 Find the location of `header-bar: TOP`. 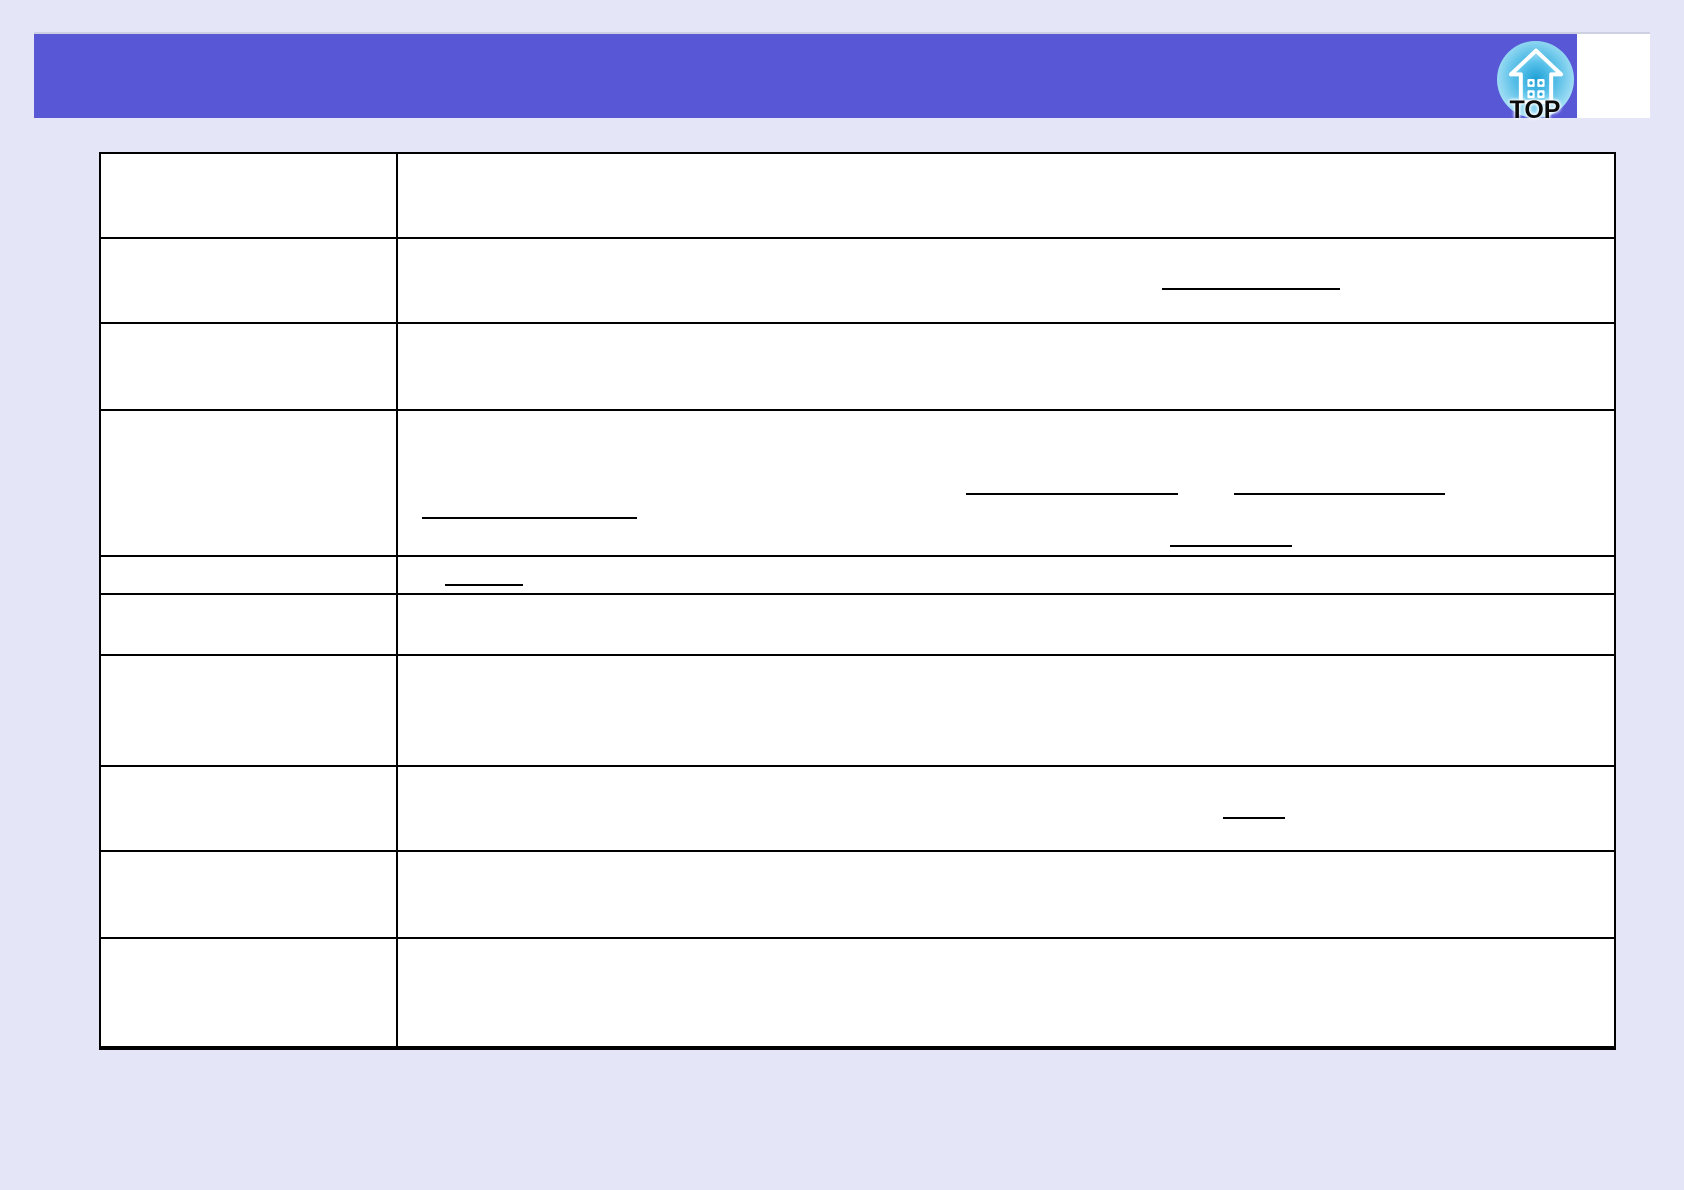

header-bar: TOP is located at coordinates (842, 78).